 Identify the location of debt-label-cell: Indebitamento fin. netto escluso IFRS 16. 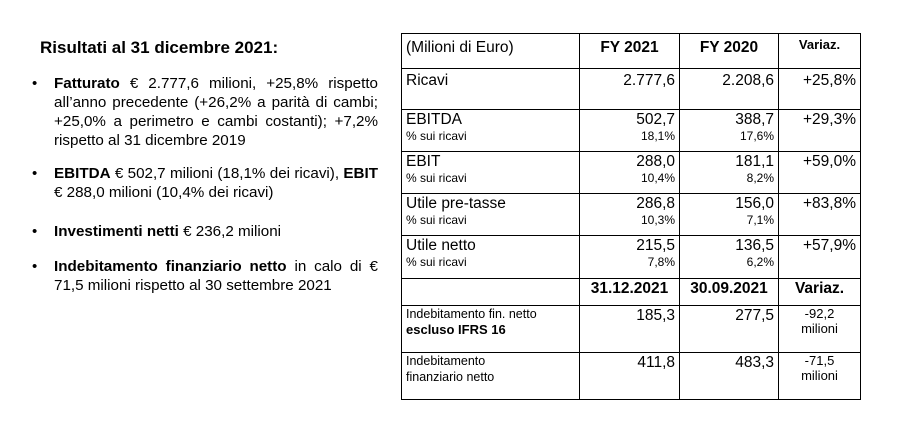
(490, 329).